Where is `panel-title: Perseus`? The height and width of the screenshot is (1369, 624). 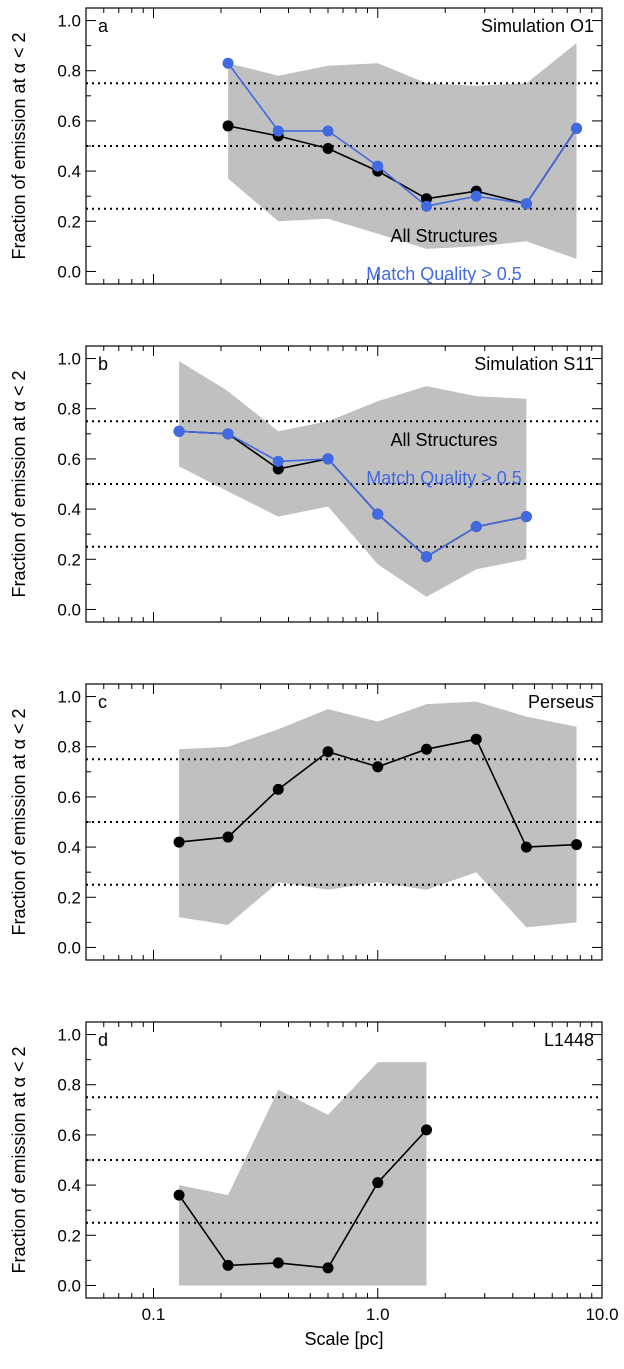 panel-title: Perseus is located at coordinates (561, 702).